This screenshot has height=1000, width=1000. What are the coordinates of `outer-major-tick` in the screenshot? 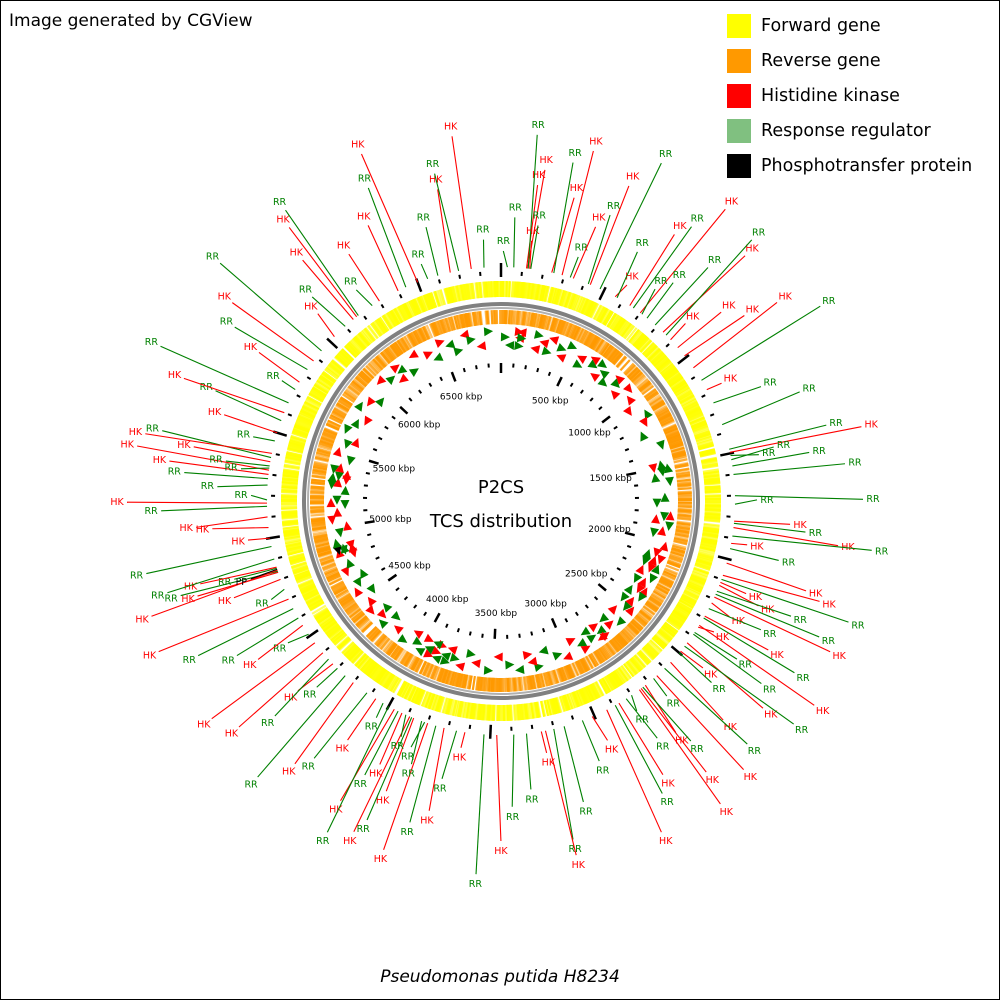 It's located at (727, 454).